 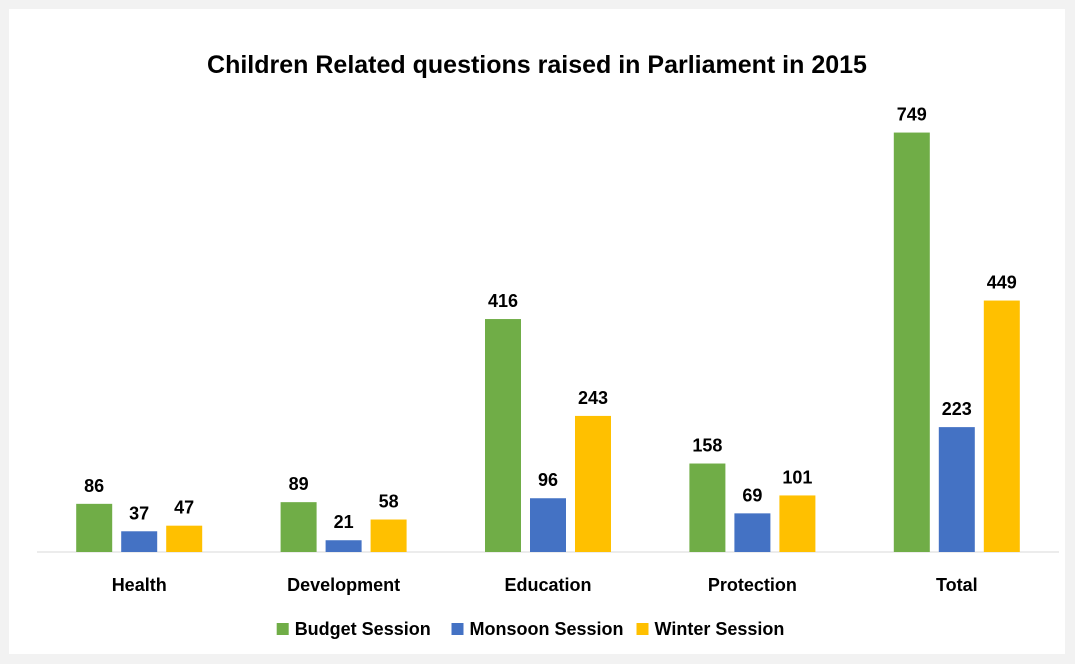 I want to click on data-label: 86, so click(x=94, y=486).